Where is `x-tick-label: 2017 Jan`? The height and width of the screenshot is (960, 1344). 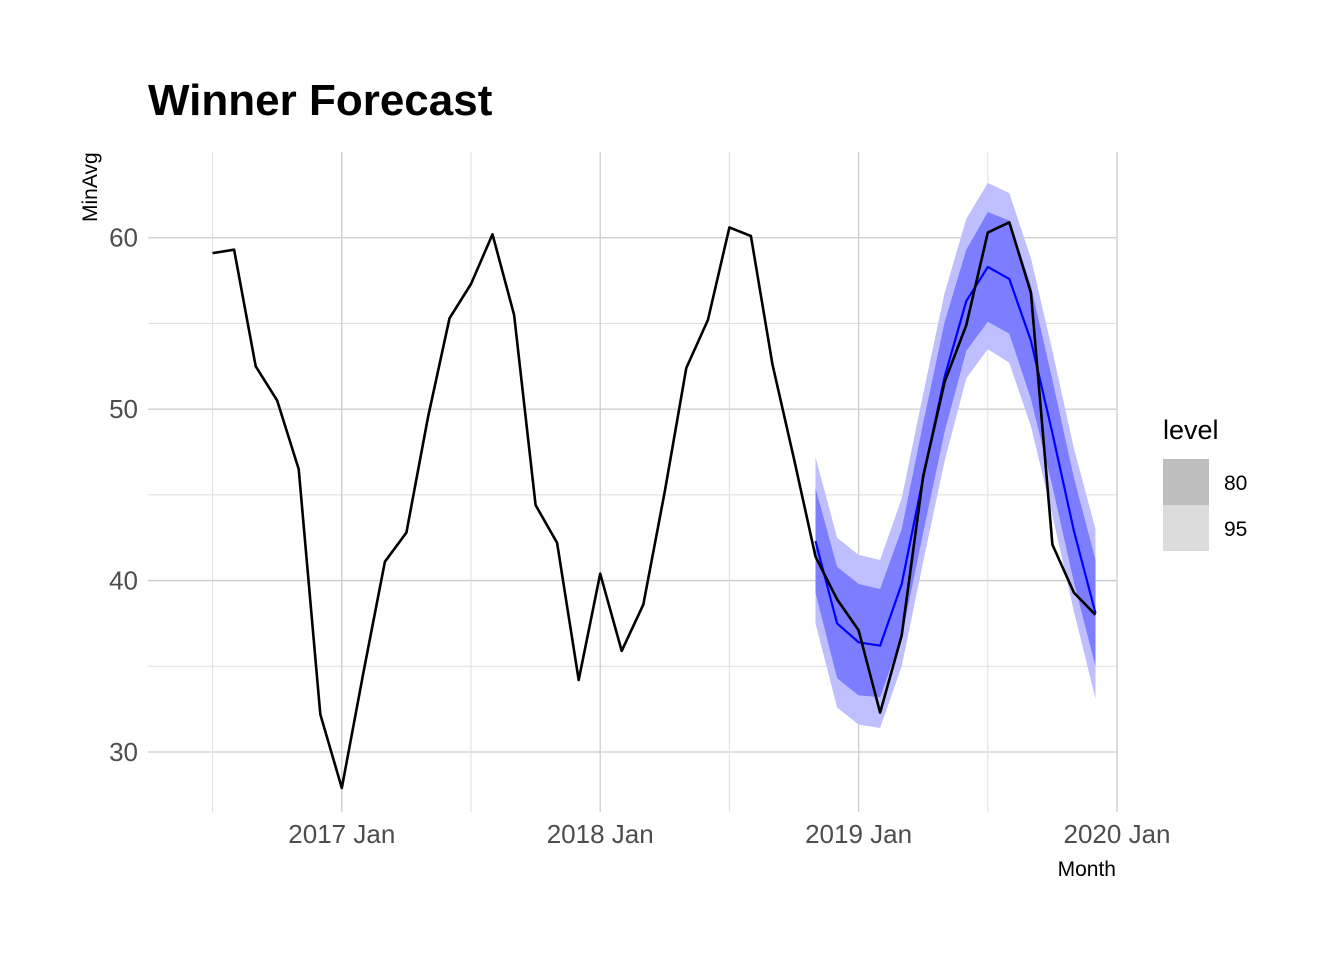
x-tick-label: 2017 Jan is located at coordinates (341, 834).